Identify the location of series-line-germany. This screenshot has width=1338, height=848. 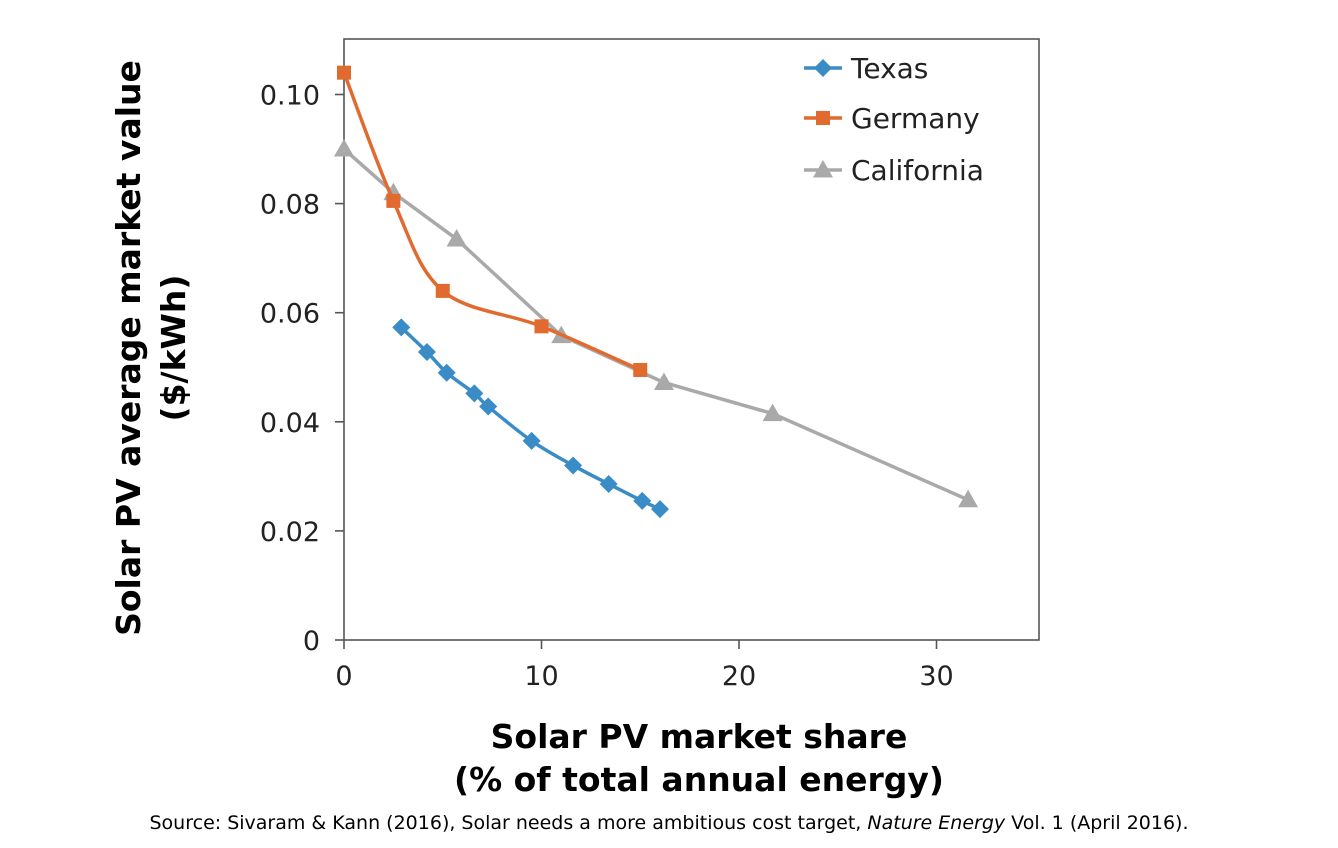
(492, 221).